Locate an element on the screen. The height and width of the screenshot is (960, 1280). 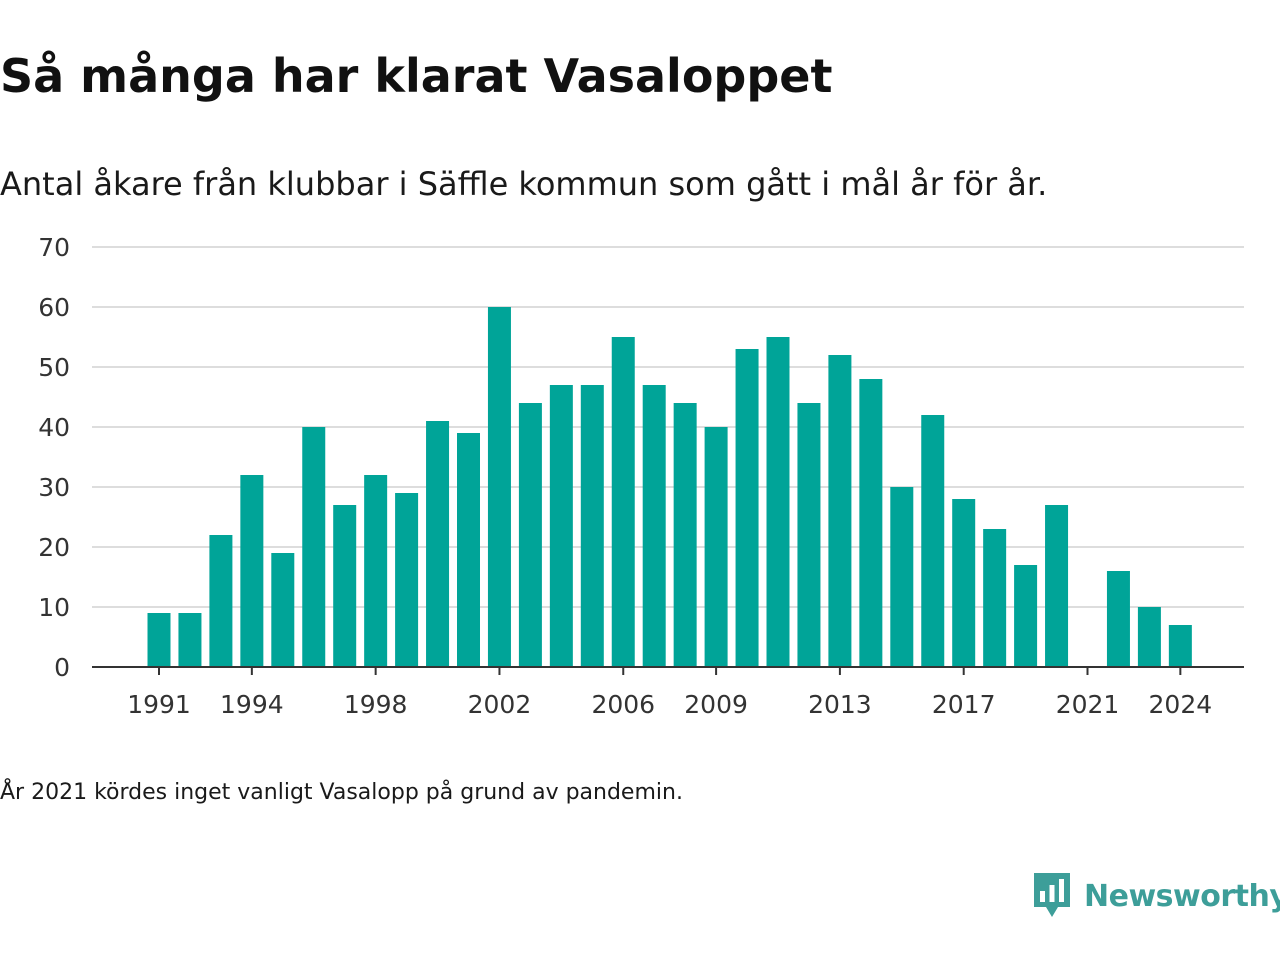
bar-2013 is located at coordinates (840, 511).